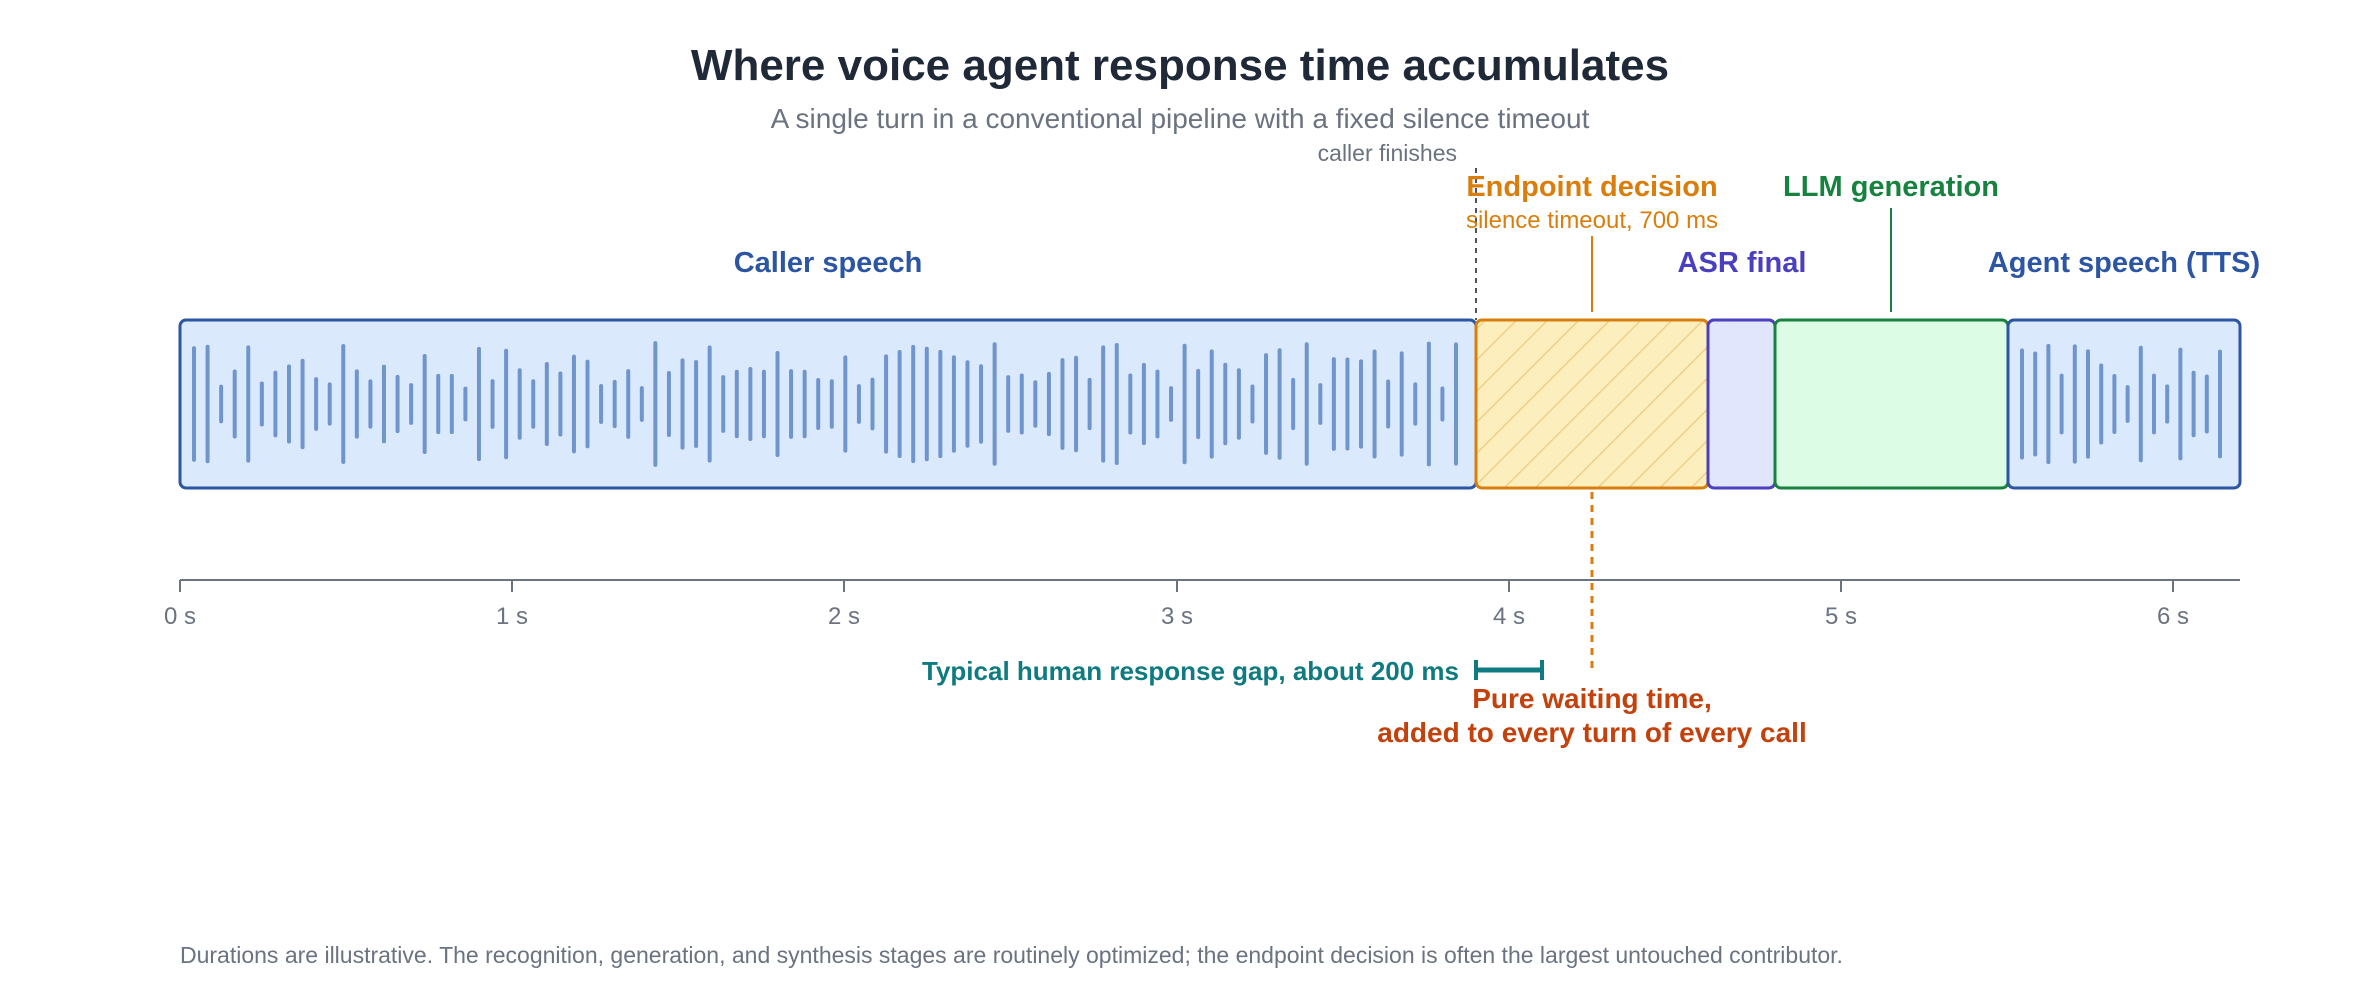 The width and height of the screenshot is (2360, 1000). Describe the element at coordinates (512, 616) in the screenshot. I see `tick-label: 1 s` at that location.